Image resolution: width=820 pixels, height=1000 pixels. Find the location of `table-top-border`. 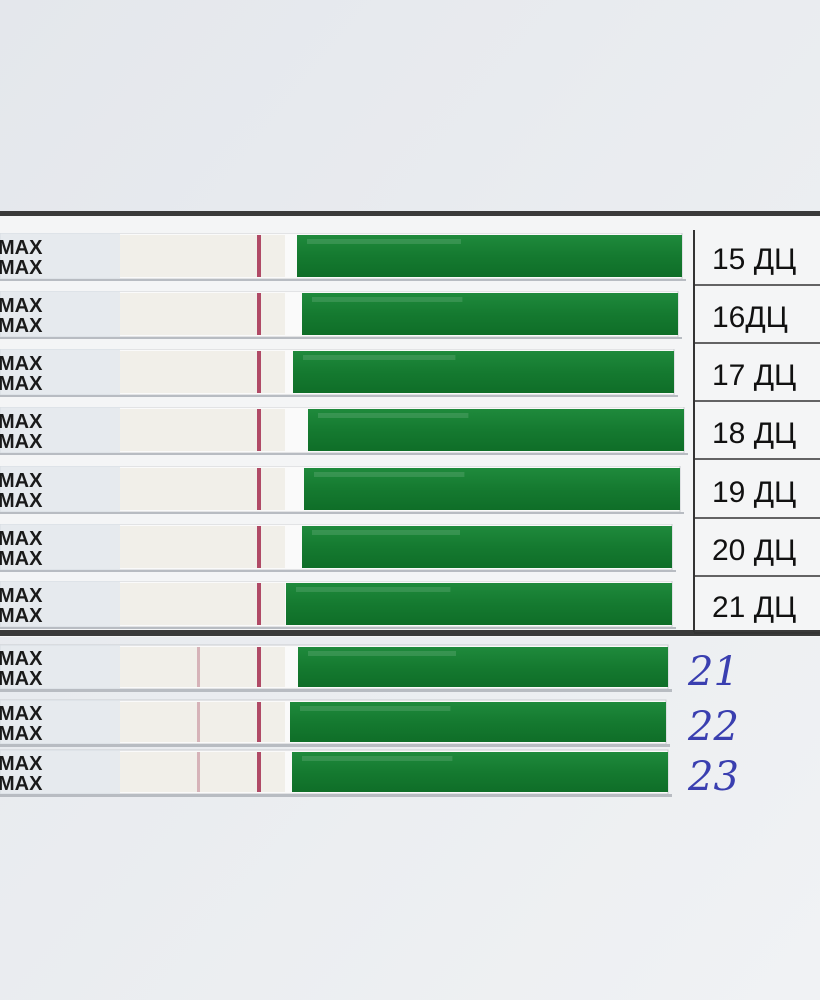

table-top-border is located at coordinates (410, 213).